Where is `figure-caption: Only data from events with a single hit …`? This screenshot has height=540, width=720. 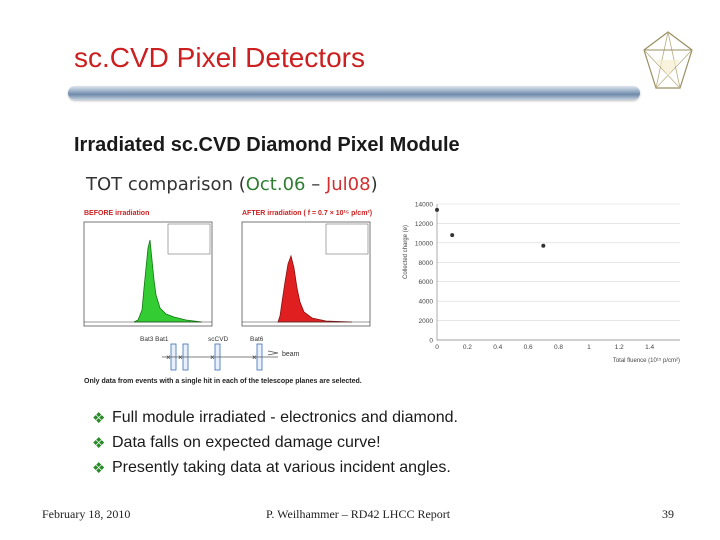
figure-caption: Only data from events with a single hit … is located at coordinates (223, 381).